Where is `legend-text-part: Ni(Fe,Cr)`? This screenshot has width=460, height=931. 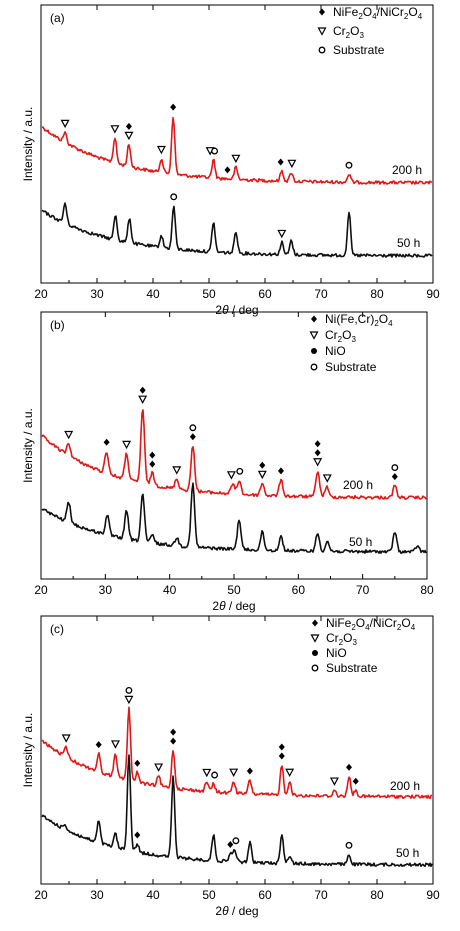 legend-text-part: Ni(Fe,Cr) is located at coordinates (349, 319).